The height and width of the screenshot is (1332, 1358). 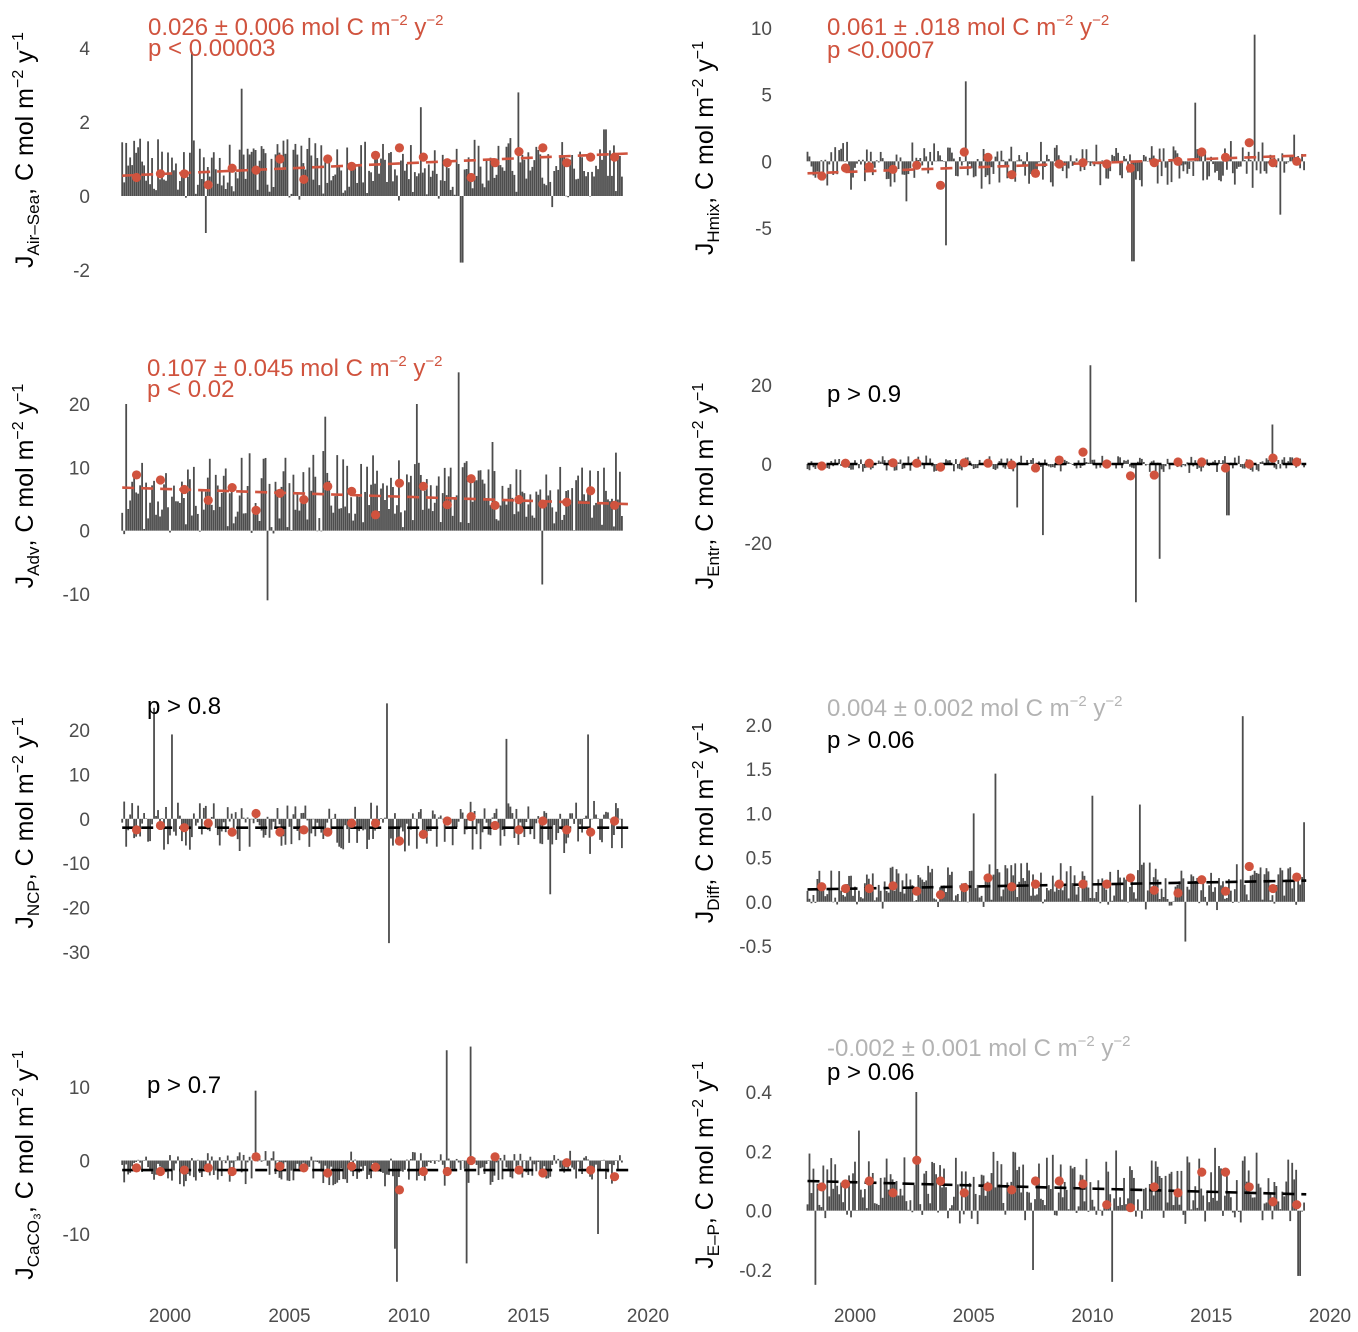 What do you see at coordinates (26, 150) in the screenshot?
I see `y-axis-label: JAir–Sea, C mol m−2 y−1` at bounding box center [26, 150].